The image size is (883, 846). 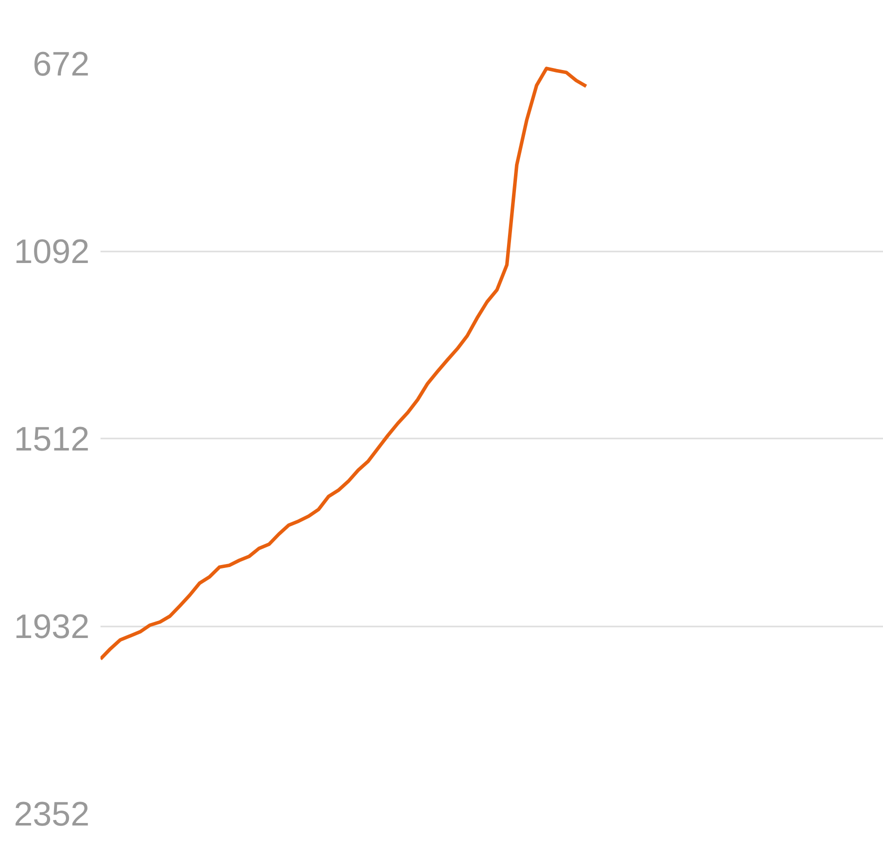 What do you see at coordinates (61, 65) in the screenshot?
I see `y-tick-label: 672` at bounding box center [61, 65].